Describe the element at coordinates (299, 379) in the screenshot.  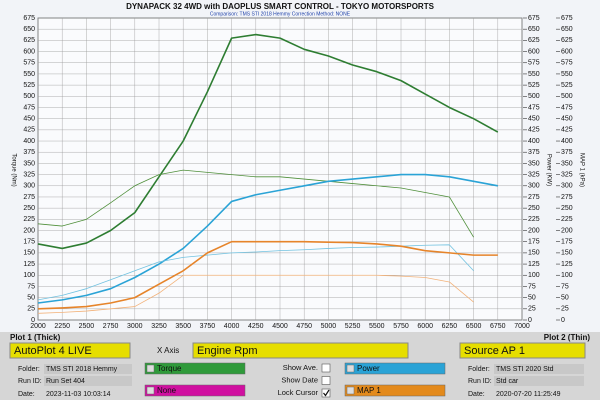
I see `option-label: Show Date` at that location.